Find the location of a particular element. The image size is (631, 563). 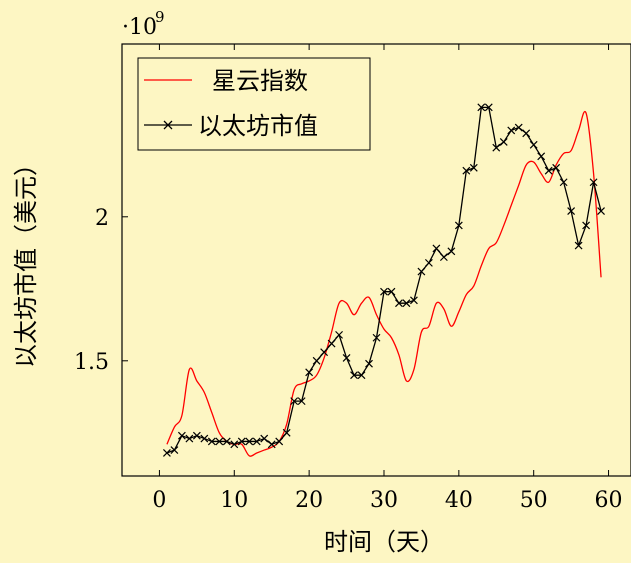

y-scale-label: ·10 9 is located at coordinates (143, 24).